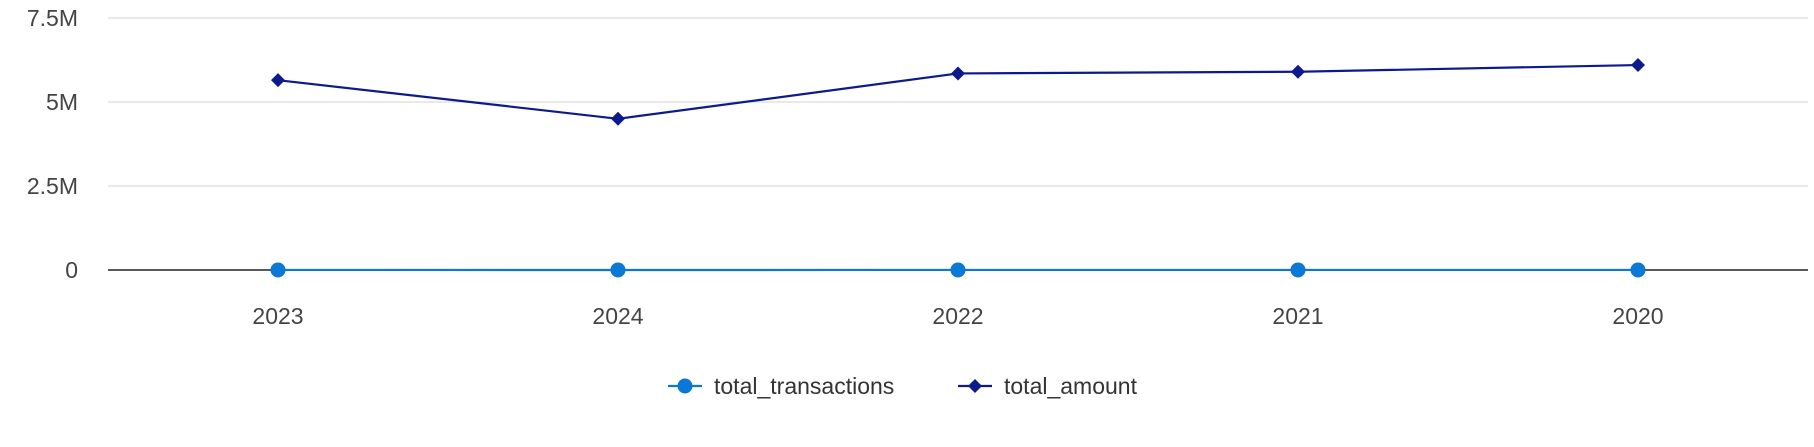 This screenshot has height=447, width=1814. I want to click on x-tick-label: 2023, so click(277, 316).